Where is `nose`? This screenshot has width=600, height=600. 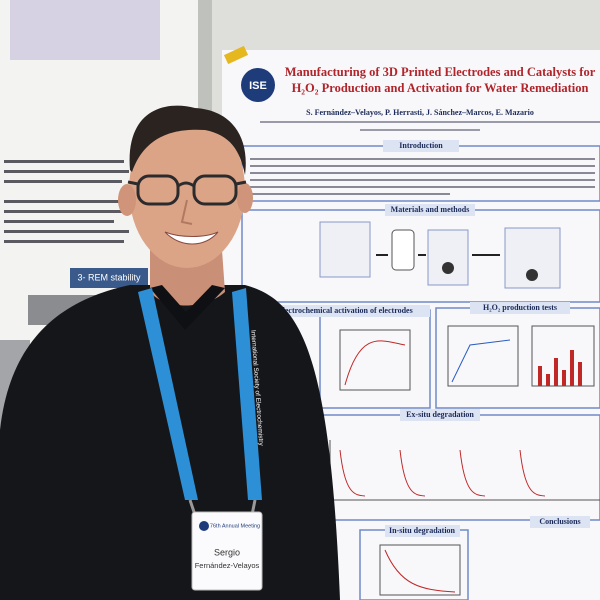 nose is located at coordinates (186, 212).